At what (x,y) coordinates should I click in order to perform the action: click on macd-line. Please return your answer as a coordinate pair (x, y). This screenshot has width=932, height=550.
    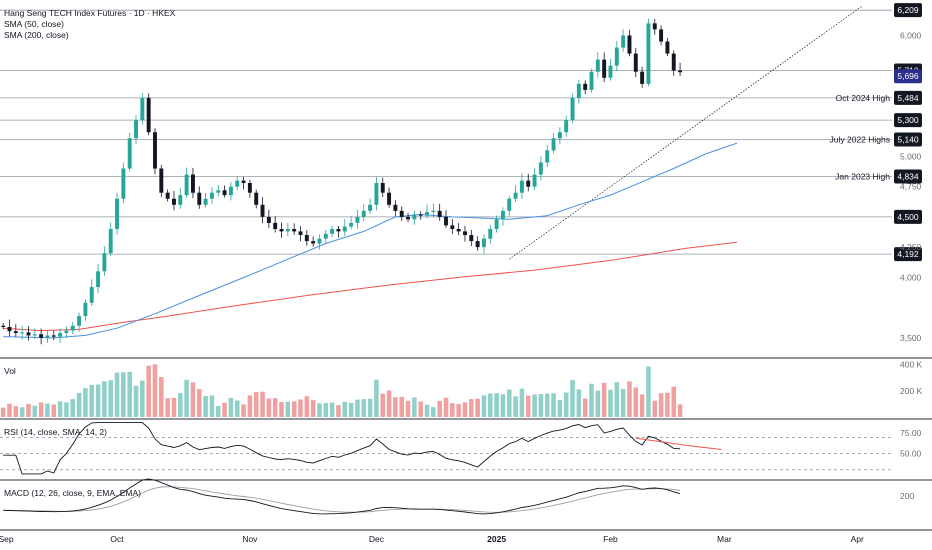
    Looking at the image, I should click on (342, 496).